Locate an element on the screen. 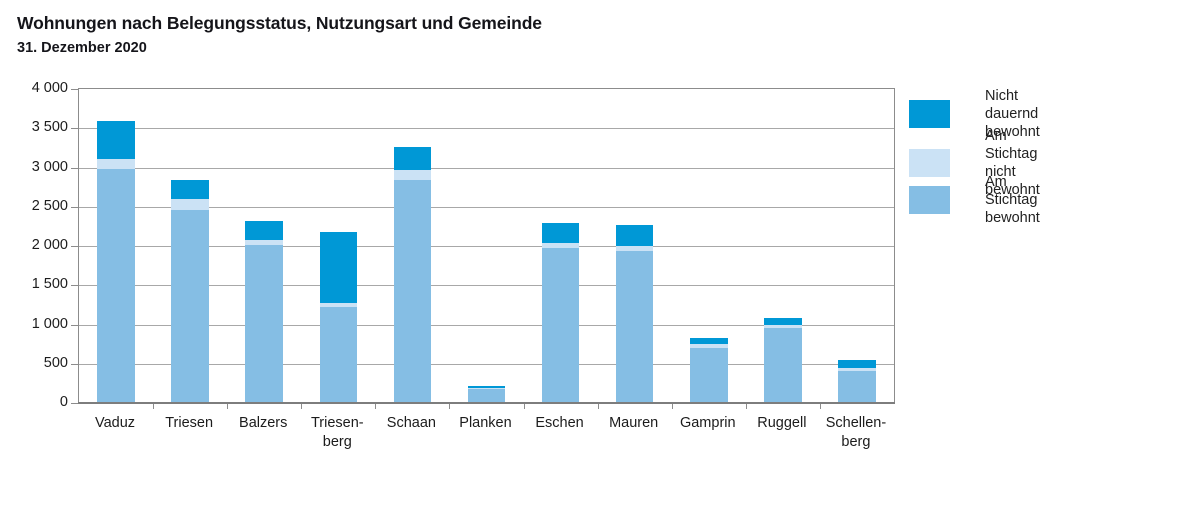 Image resolution: width=1200 pixels, height=529 pixels. gridline-2000 is located at coordinates (486, 246).